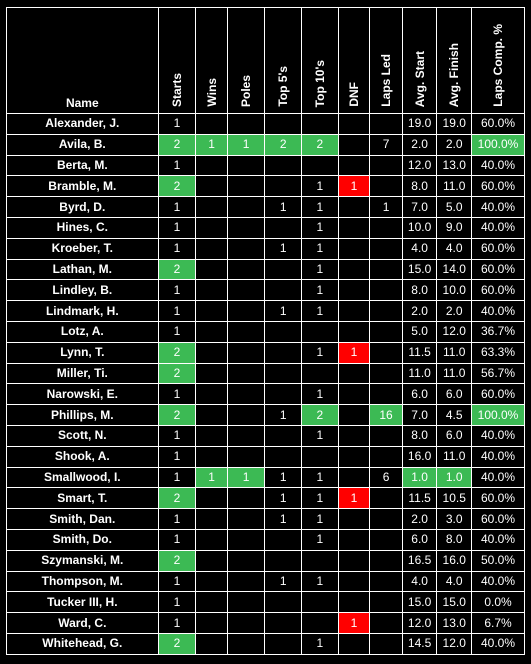 This screenshot has height=664, width=531. I want to click on cell-avg-finish: 13.0, so click(454, 623).